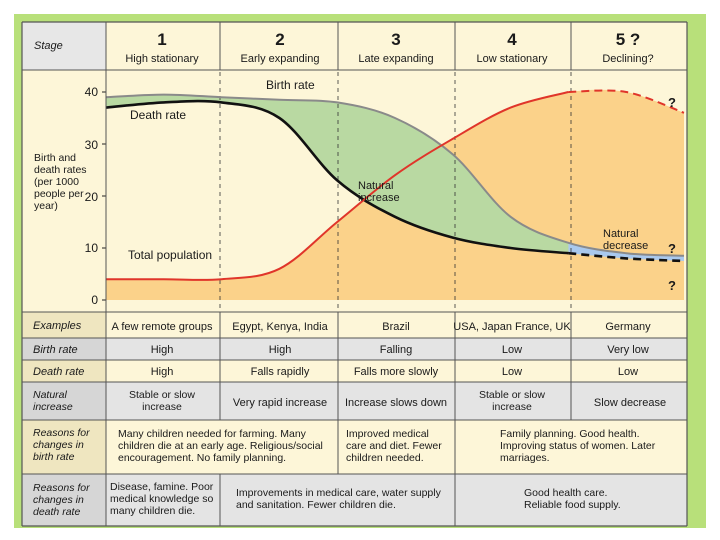  What do you see at coordinates (628, 327) in the screenshot?
I see `examples-stage-5: Germany` at bounding box center [628, 327].